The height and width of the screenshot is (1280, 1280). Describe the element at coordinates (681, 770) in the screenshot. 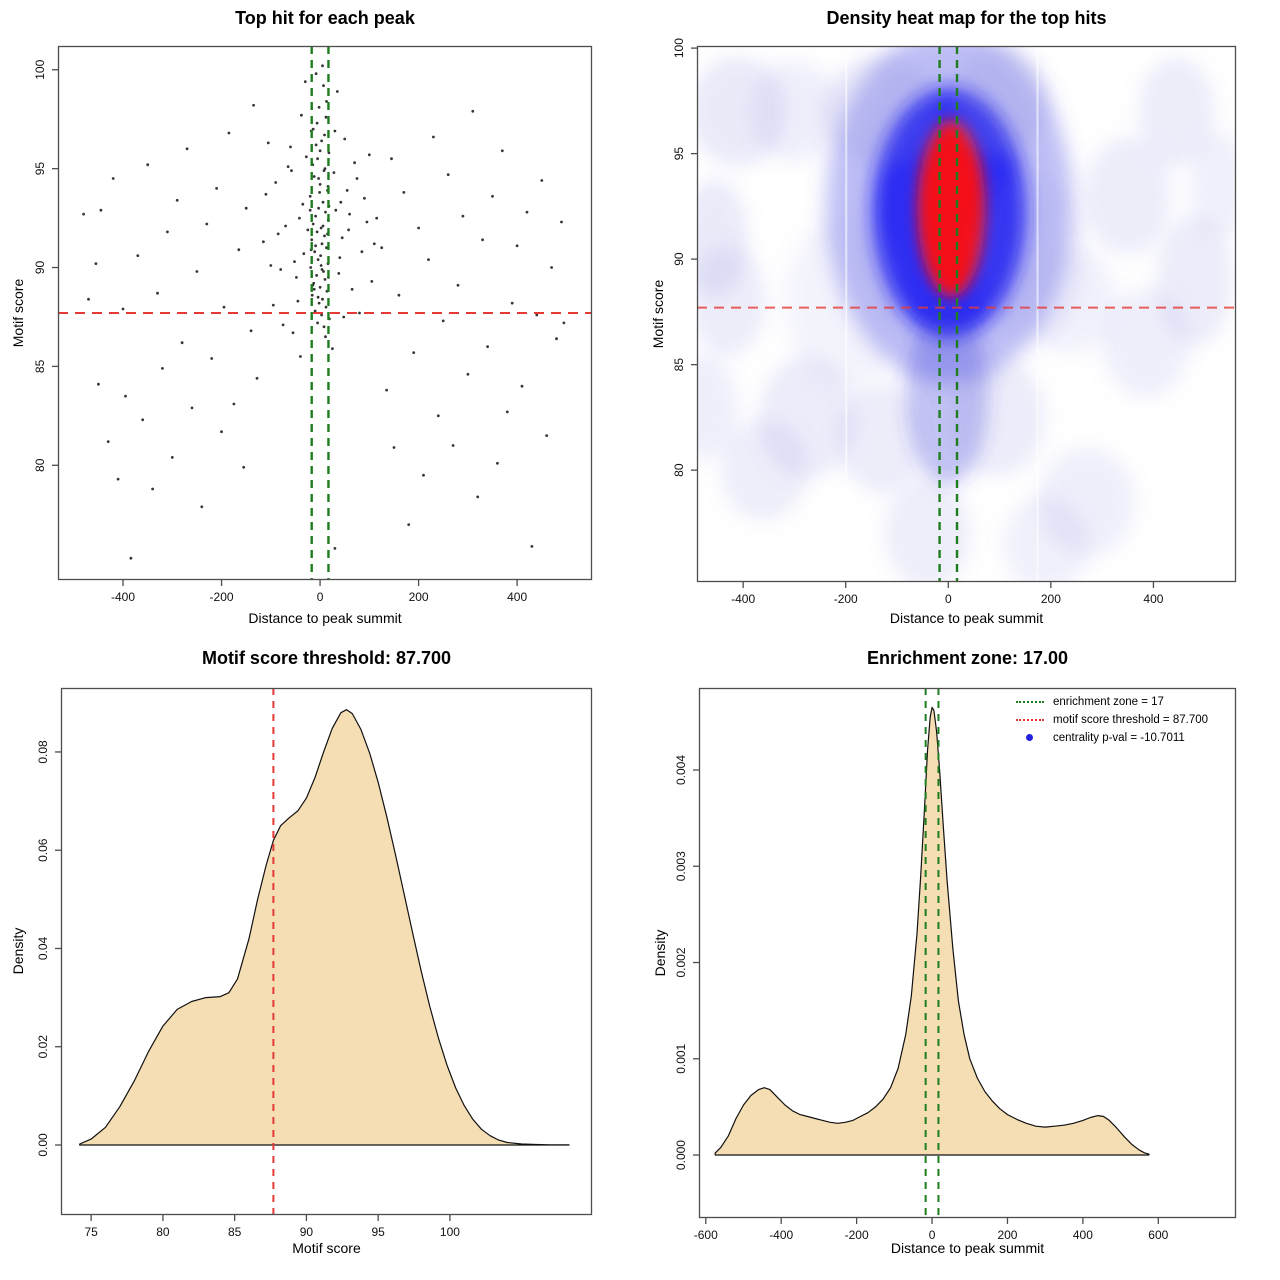

I see `svg-text: 0.004` at that location.